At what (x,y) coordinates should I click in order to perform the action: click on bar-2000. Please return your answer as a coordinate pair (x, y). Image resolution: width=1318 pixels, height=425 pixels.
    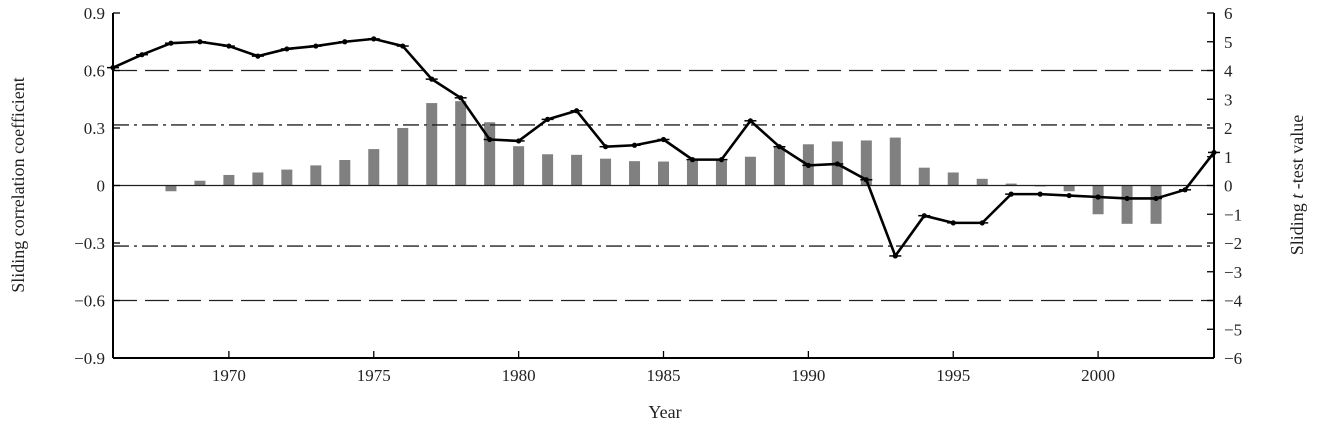
    Looking at the image, I should click on (1098, 200).